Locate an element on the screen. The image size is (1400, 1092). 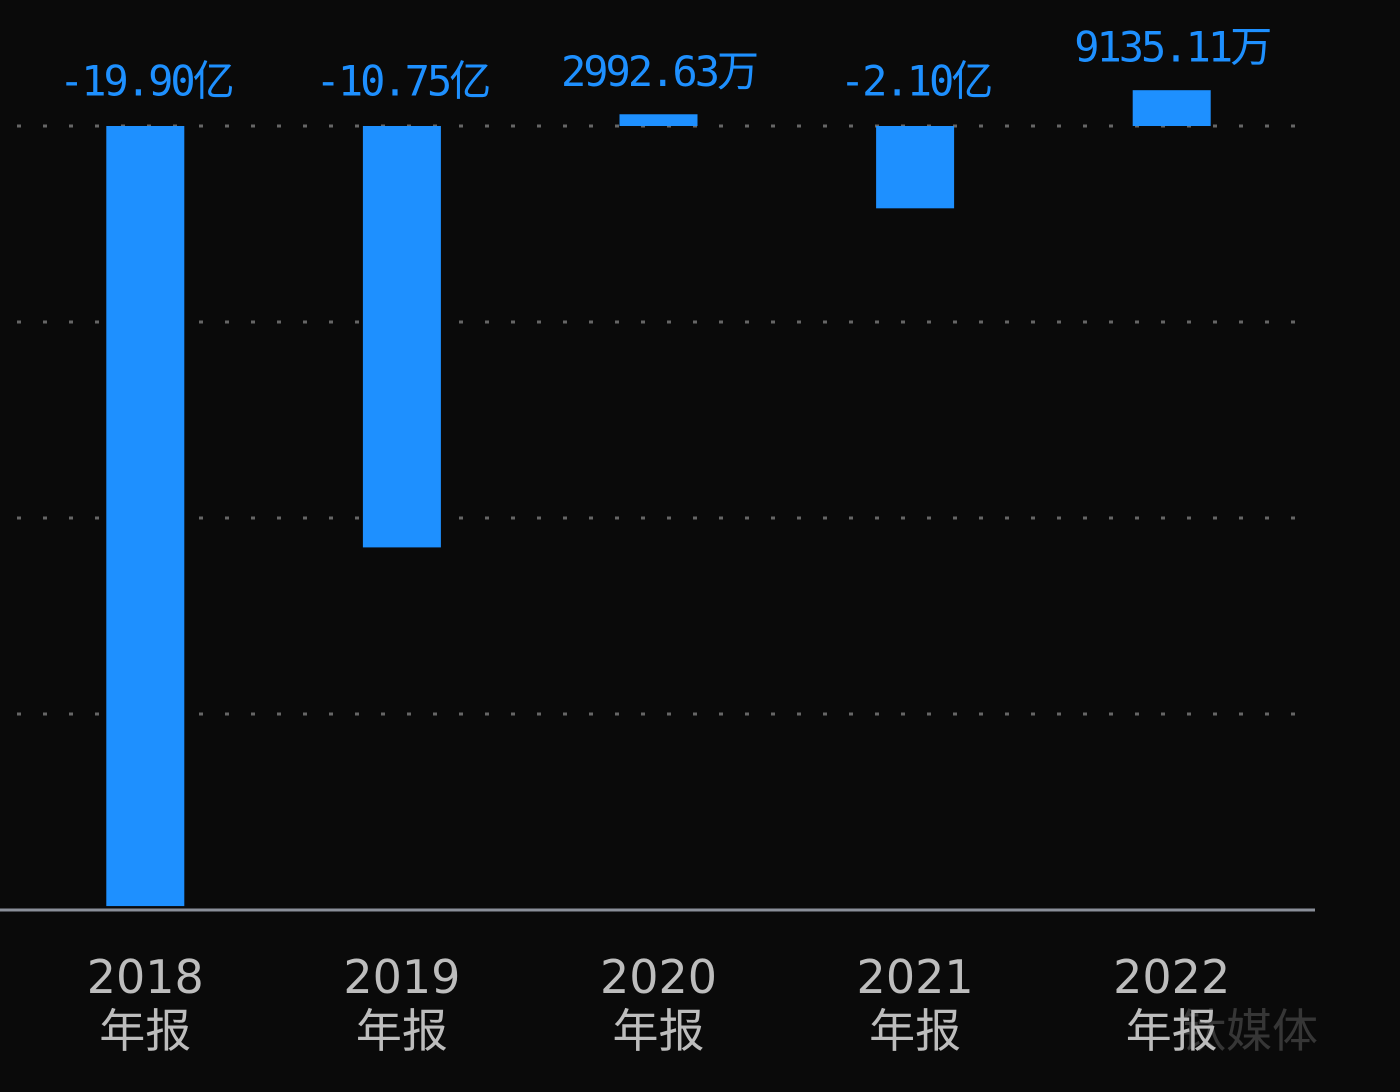
watermark: 钛媒体 is located at coordinates (1249, 1031).